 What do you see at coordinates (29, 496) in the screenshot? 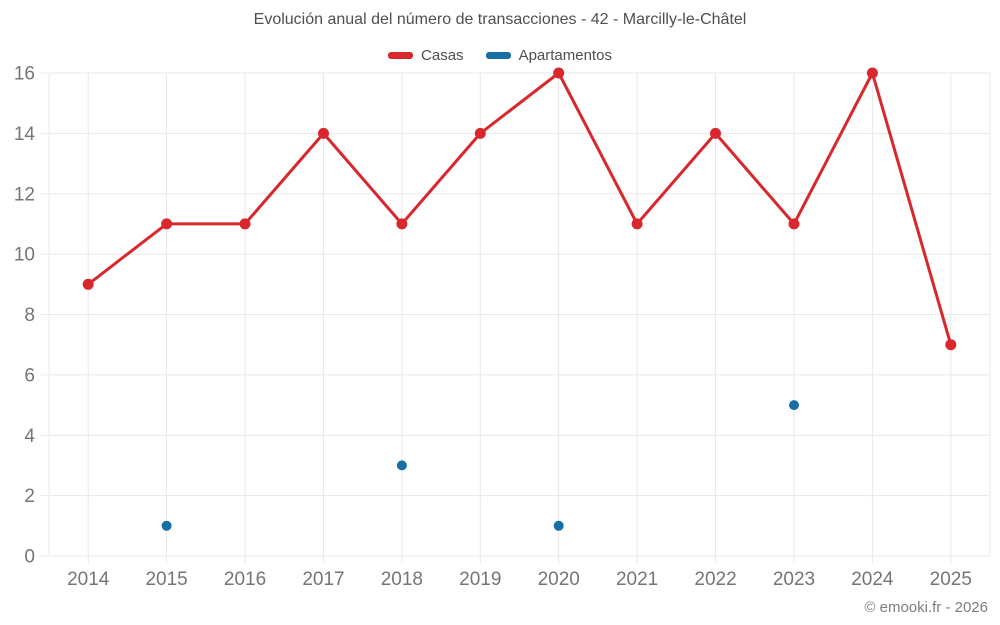
I see `y-tick-label: 2` at bounding box center [29, 496].